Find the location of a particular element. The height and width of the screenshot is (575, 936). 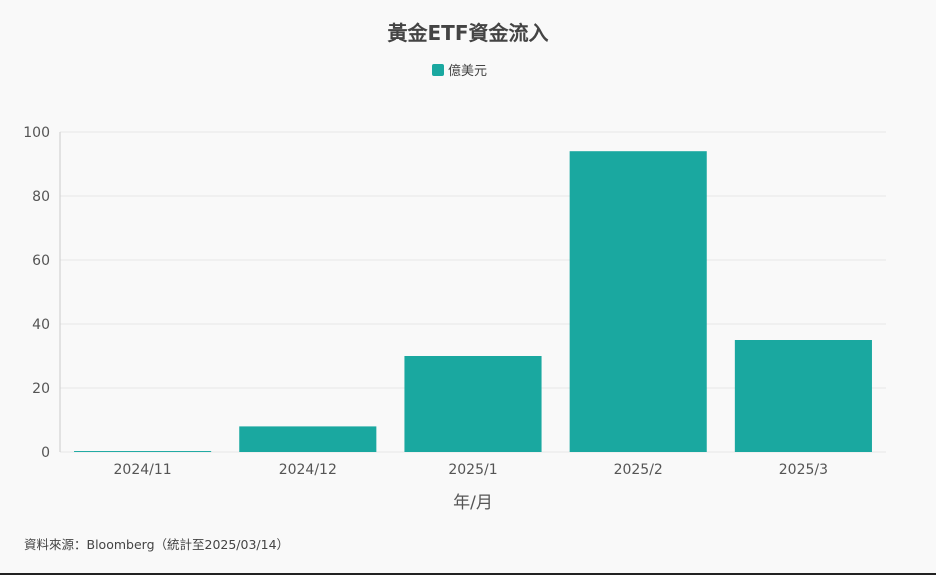

x-tick-label: 2025/2 is located at coordinates (638, 470).